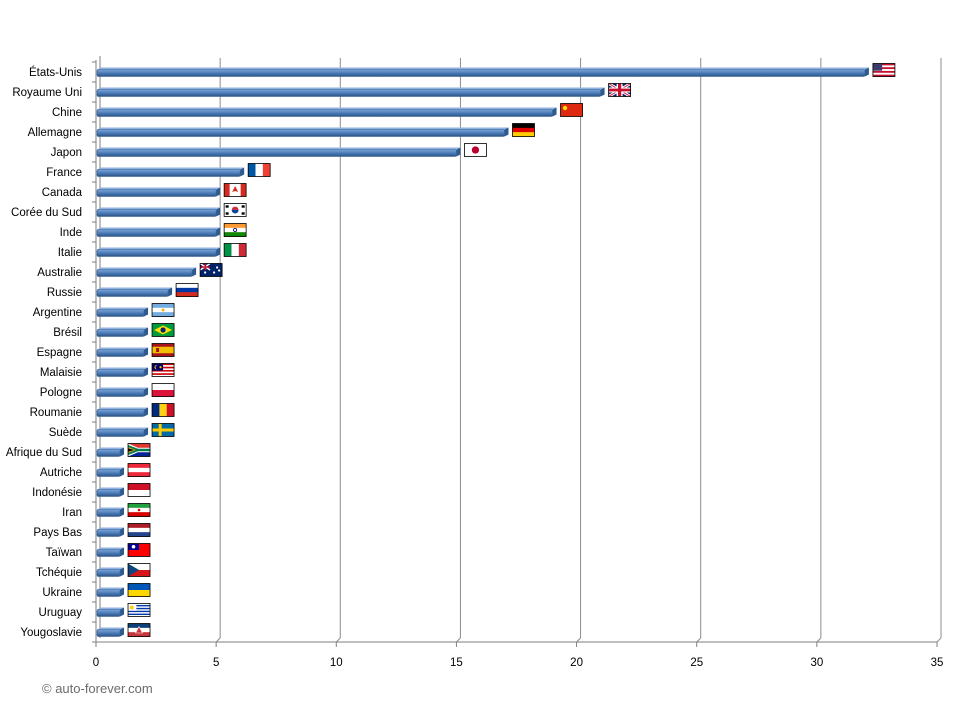  I want to click on brazil-flag-icon, so click(163, 330).